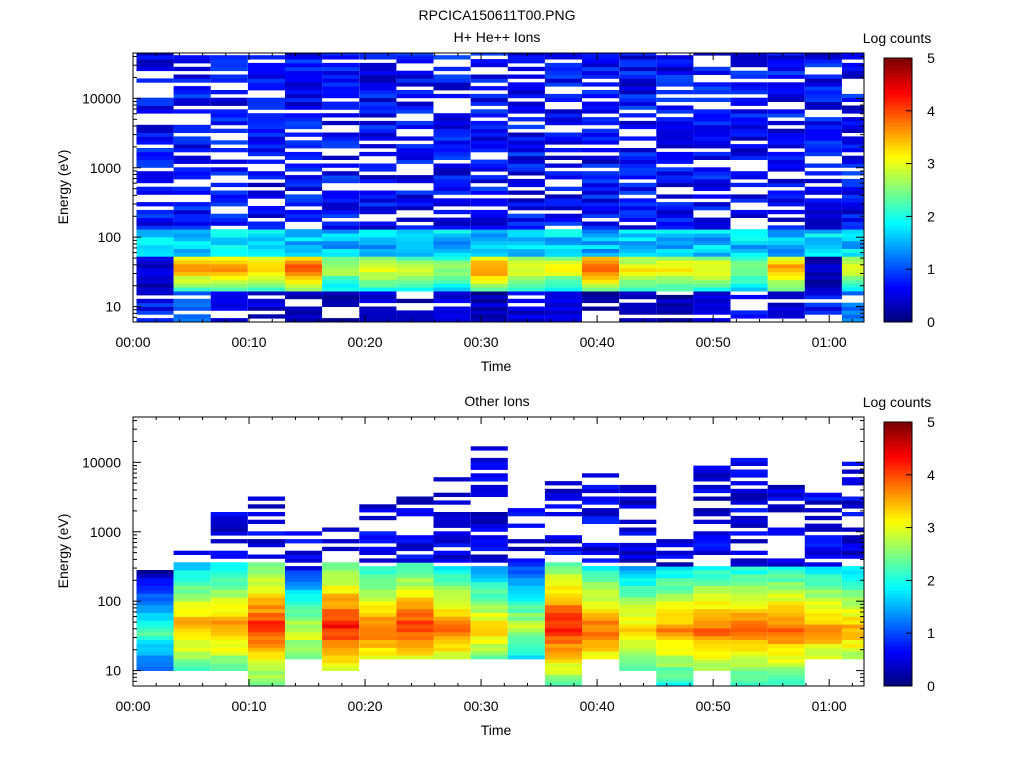 This screenshot has width=1024, height=768. Describe the element at coordinates (481, 706) in the screenshot. I see `x-tick-label: 00:30` at that location.